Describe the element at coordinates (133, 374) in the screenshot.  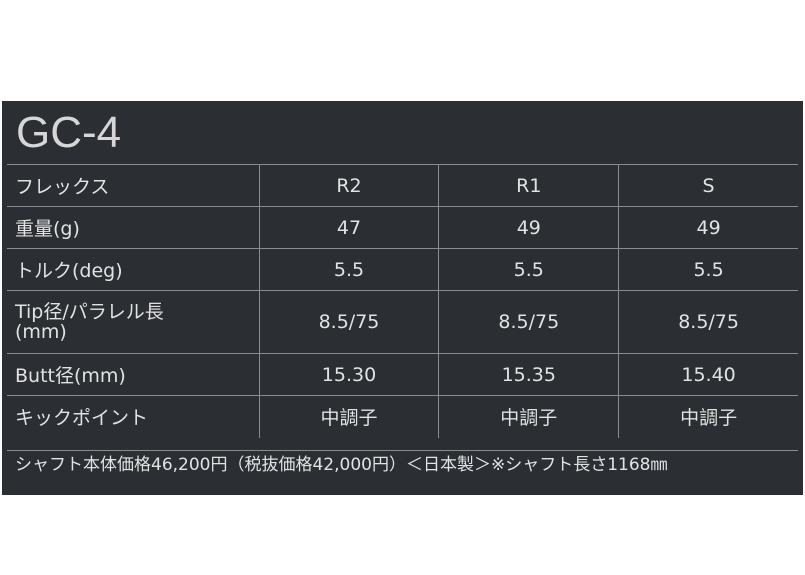
I see `row-label: Butt径(mm)` at that location.